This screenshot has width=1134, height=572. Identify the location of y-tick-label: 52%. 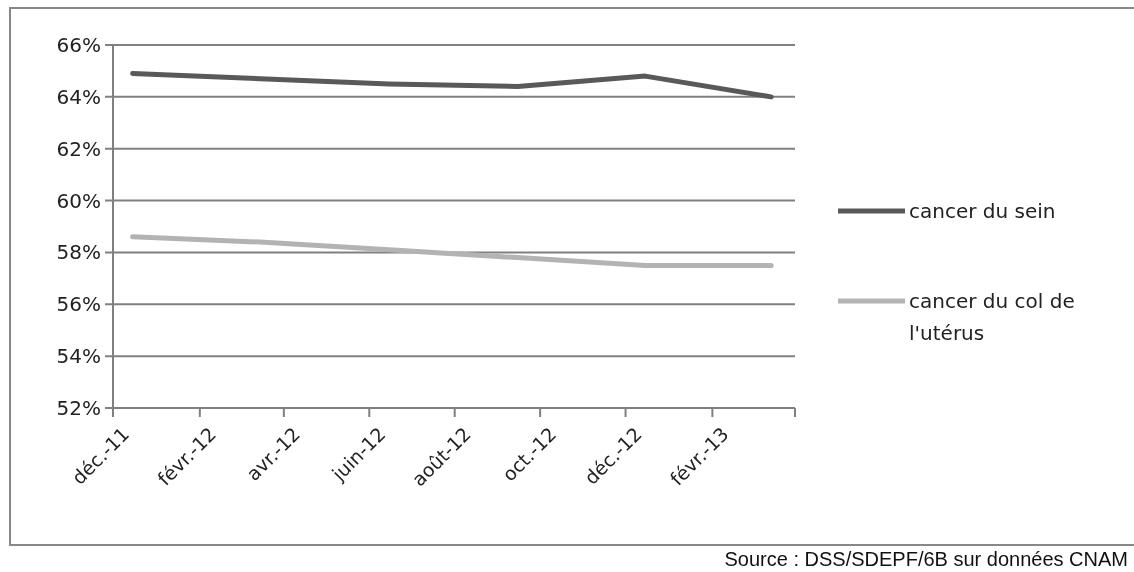
(78, 408).